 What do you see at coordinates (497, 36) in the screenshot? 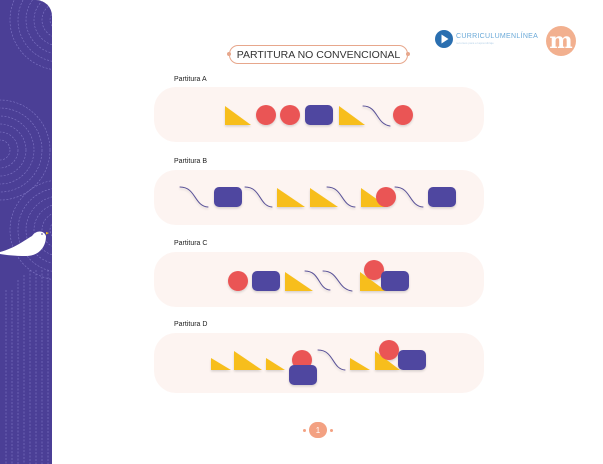
I see `logo-text: CURRICULUMENLÍNEA` at bounding box center [497, 36].